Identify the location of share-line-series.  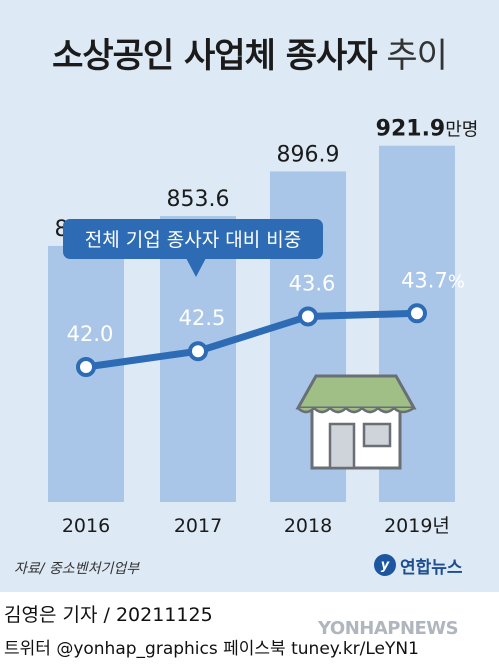
(251, 340).